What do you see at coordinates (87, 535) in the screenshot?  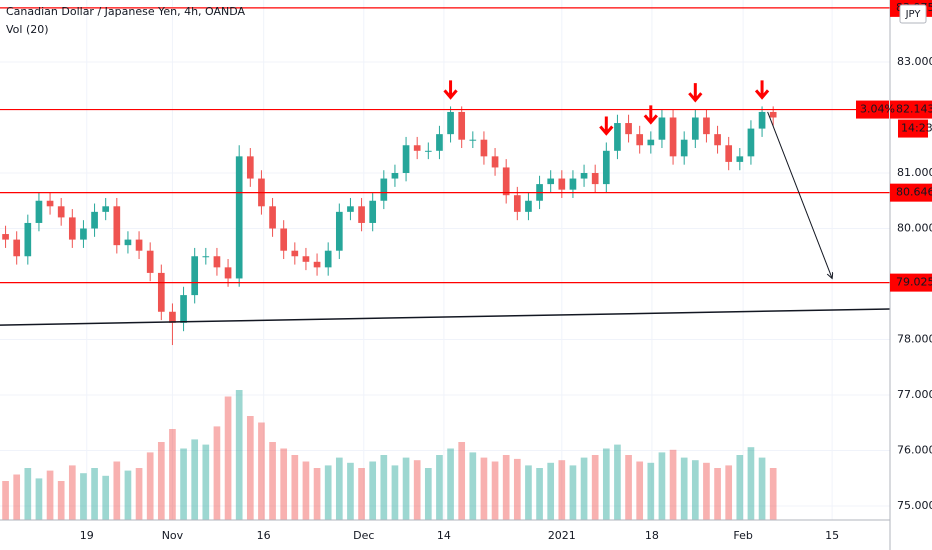 I see `x-tick-label: 19` at bounding box center [87, 535].